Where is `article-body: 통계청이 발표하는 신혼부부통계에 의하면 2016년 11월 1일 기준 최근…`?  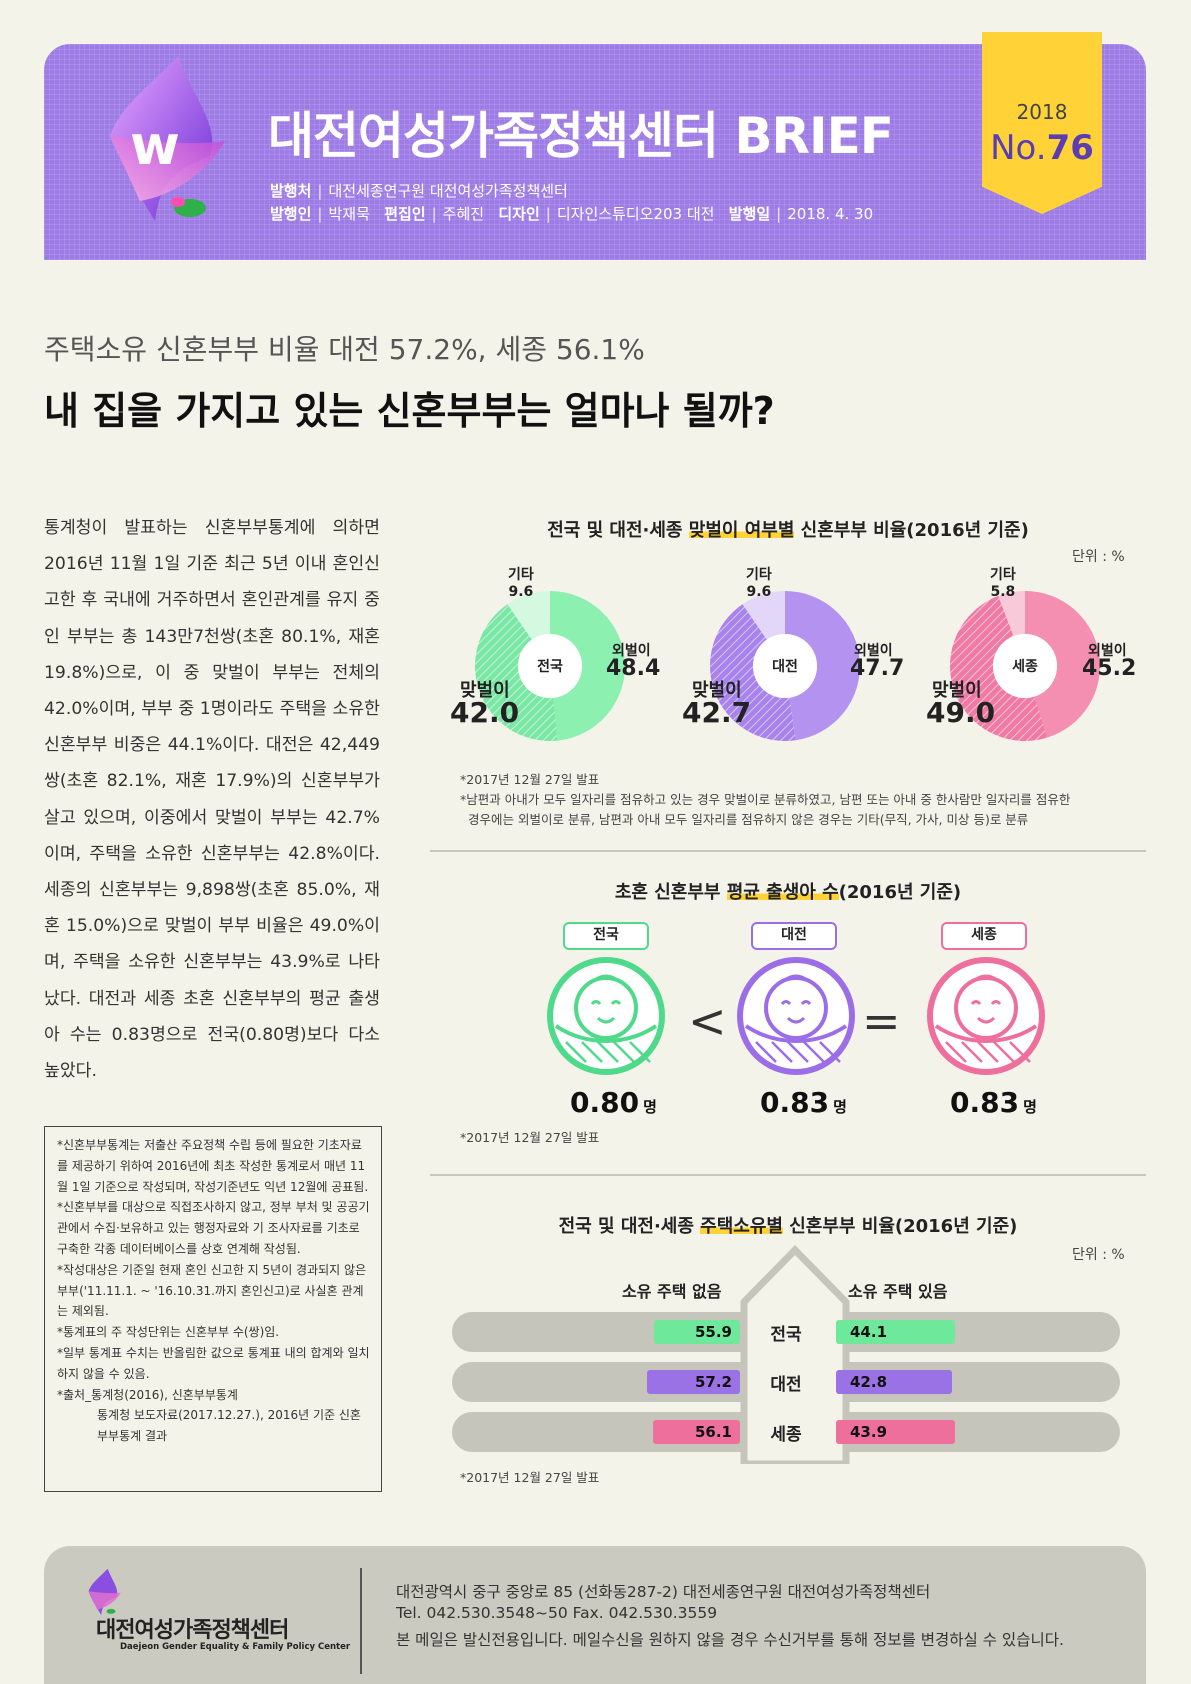 article-body: 통계청이 발표하는 신혼부부통계에 의하면 2016년 11월 1일 기준 최근… is located at coordinates (212, 800).